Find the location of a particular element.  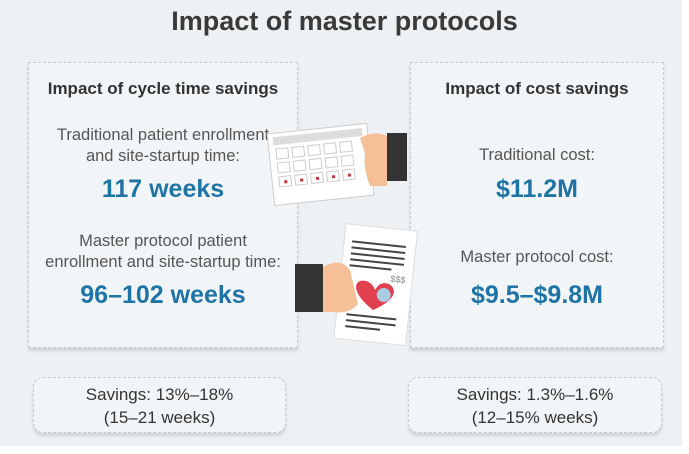

calendar-hand-illustration is located at coordinates (336, 164).